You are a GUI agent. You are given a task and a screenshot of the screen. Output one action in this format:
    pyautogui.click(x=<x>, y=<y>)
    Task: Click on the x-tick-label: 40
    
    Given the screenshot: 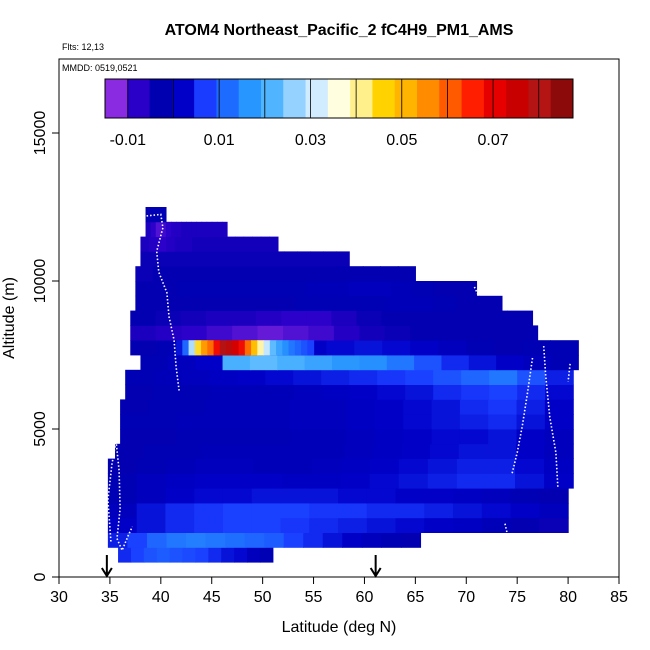 What is the action you would take?
    pyautogui.click(x=161, y=597)
    